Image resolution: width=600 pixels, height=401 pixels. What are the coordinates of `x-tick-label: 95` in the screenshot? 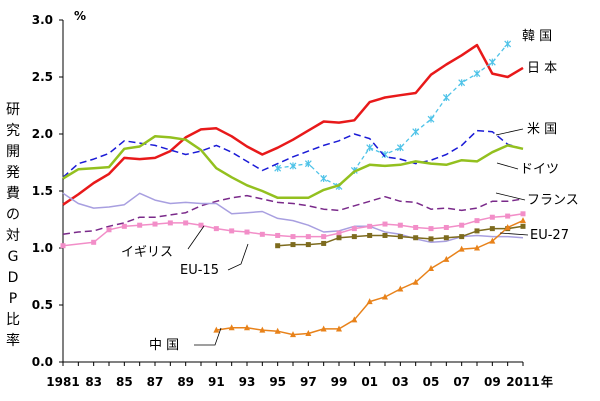 It's located at (277, 382).